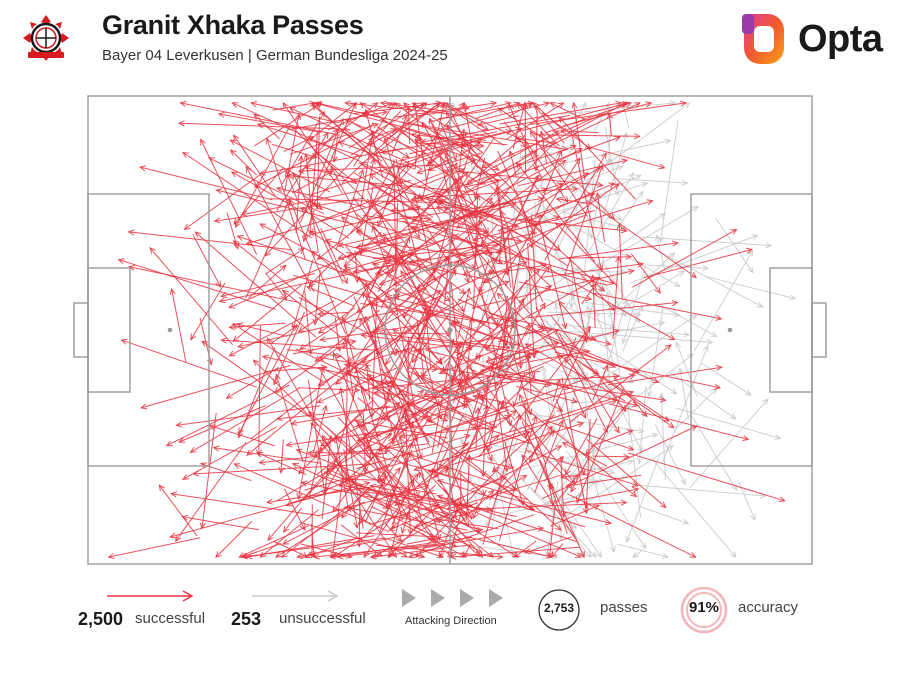 This screenshot has height=675, width=900. I want to click on club-crest-icon, so click(46, 38).